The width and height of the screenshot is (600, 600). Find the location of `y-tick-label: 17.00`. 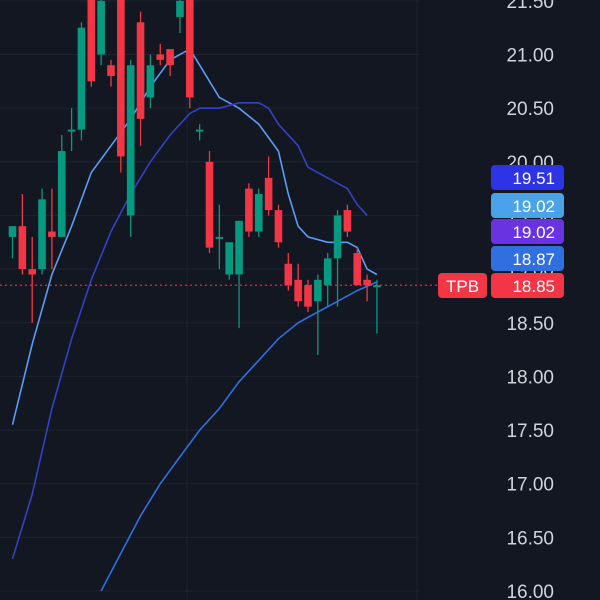

y-tick-label: 17.00 is located at coordinates (530, 485).